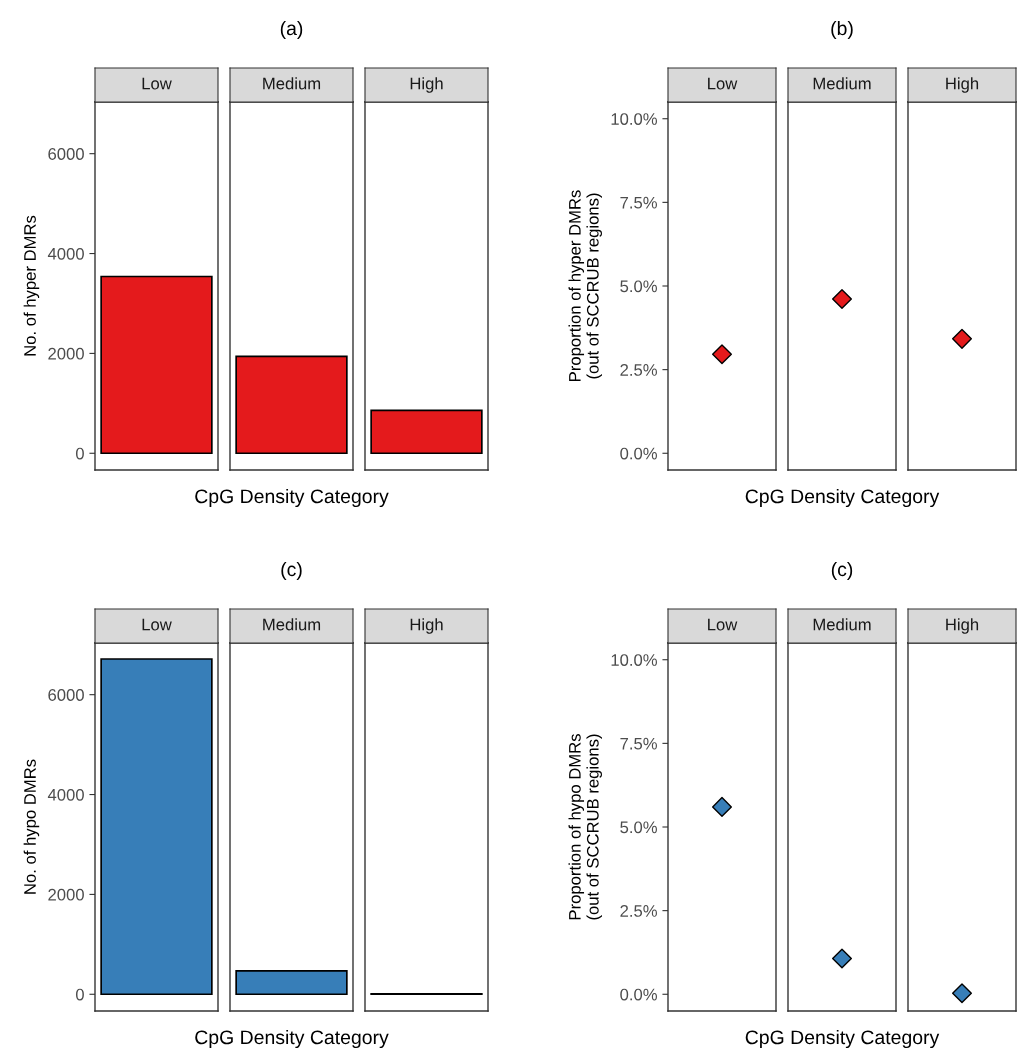 The height and width of the screenshot is (1052, 1019). I want to click on y-axis-title: No. of hyper DMRs, so click(31, 285).